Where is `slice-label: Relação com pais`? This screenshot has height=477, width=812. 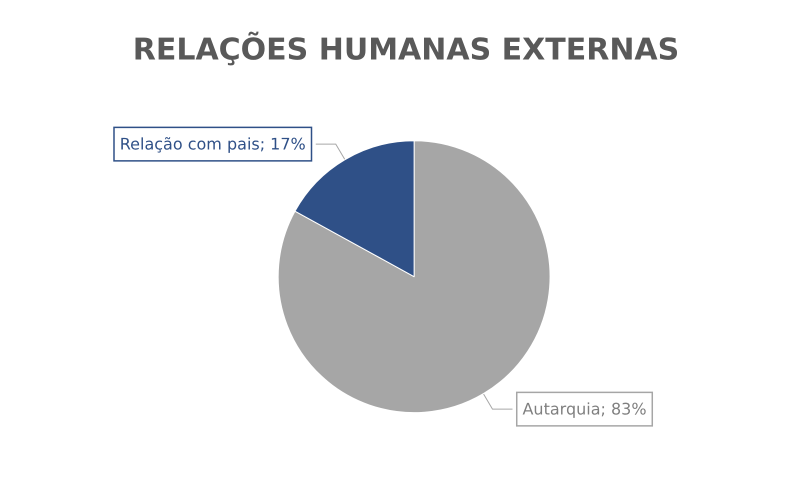
slice-label: Relação com pais is located at coordinates (190, 144).